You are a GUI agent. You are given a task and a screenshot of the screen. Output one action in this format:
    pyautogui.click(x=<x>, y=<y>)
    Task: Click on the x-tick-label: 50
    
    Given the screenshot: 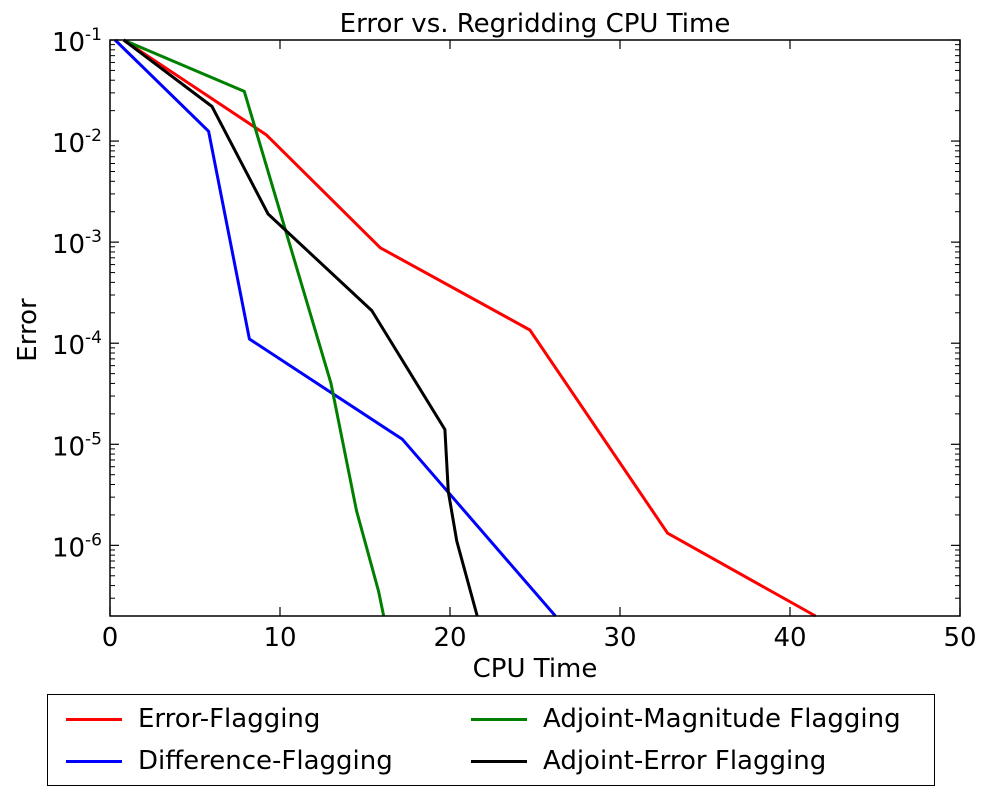 What is the action you would take?
    pyautogui.click(x=959, y=638)
    